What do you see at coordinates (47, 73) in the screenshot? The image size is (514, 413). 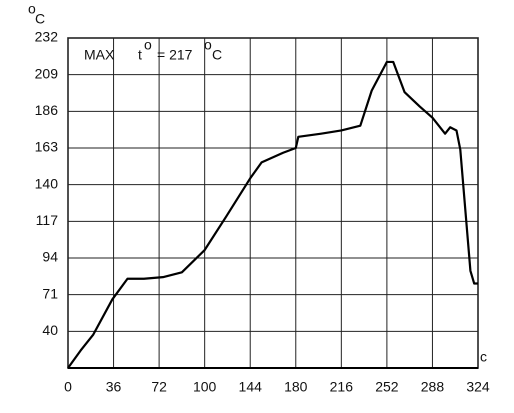 I see `y-tick-label: 209` at bounding box center [47, 73].